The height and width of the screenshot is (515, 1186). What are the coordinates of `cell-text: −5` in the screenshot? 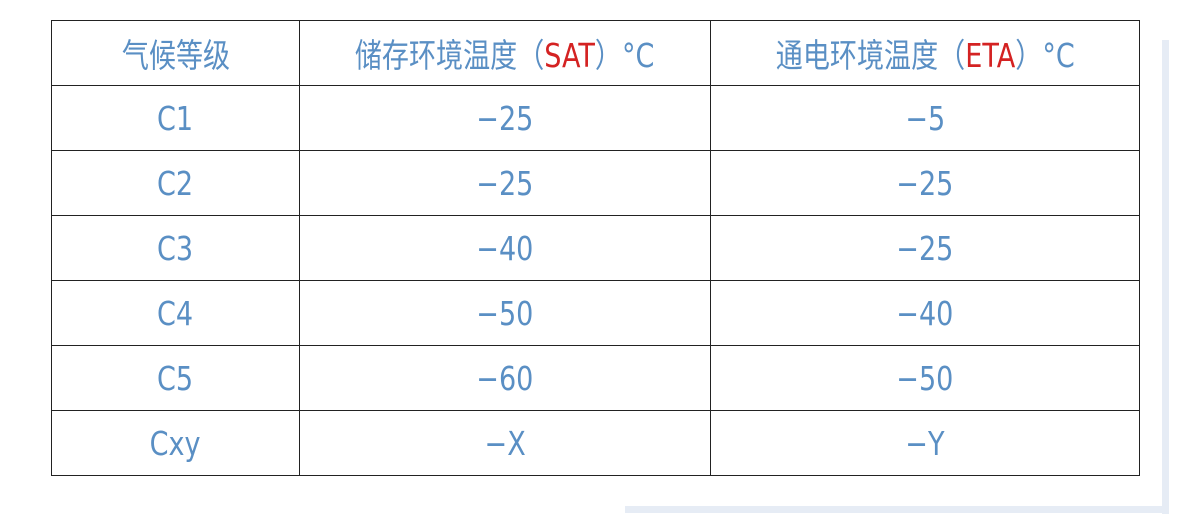 It's located at (925, 118).